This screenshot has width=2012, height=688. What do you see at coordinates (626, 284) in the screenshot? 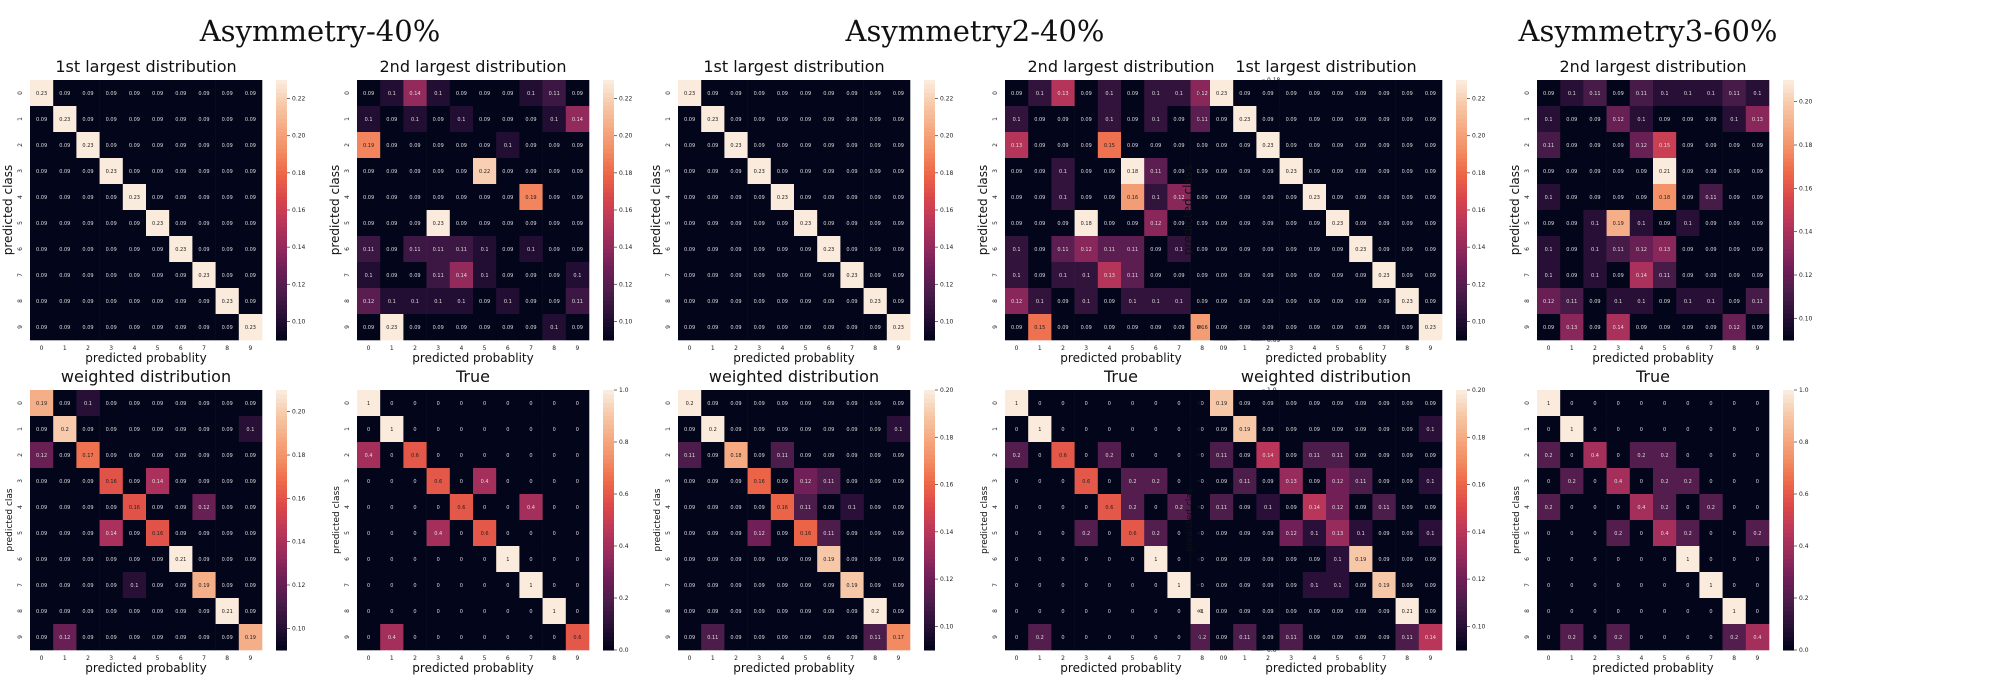
I see `colorbar-tick-label: 0.12` at bounding box center [626, 284].